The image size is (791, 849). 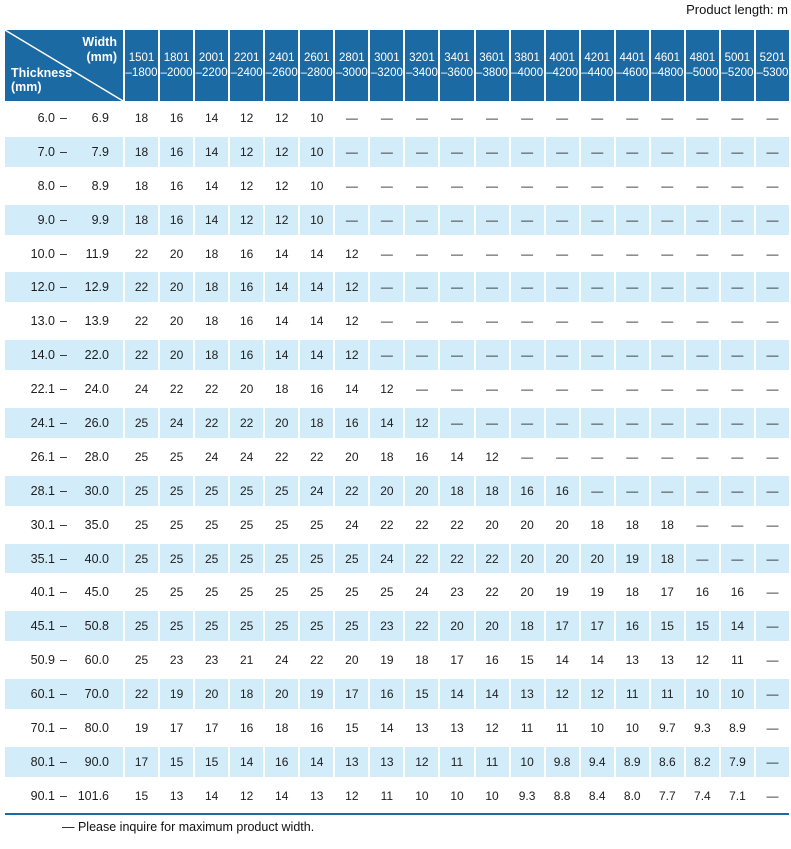 I want to click on width-column-header: 5201 –5300, so click(x=772, y=65).